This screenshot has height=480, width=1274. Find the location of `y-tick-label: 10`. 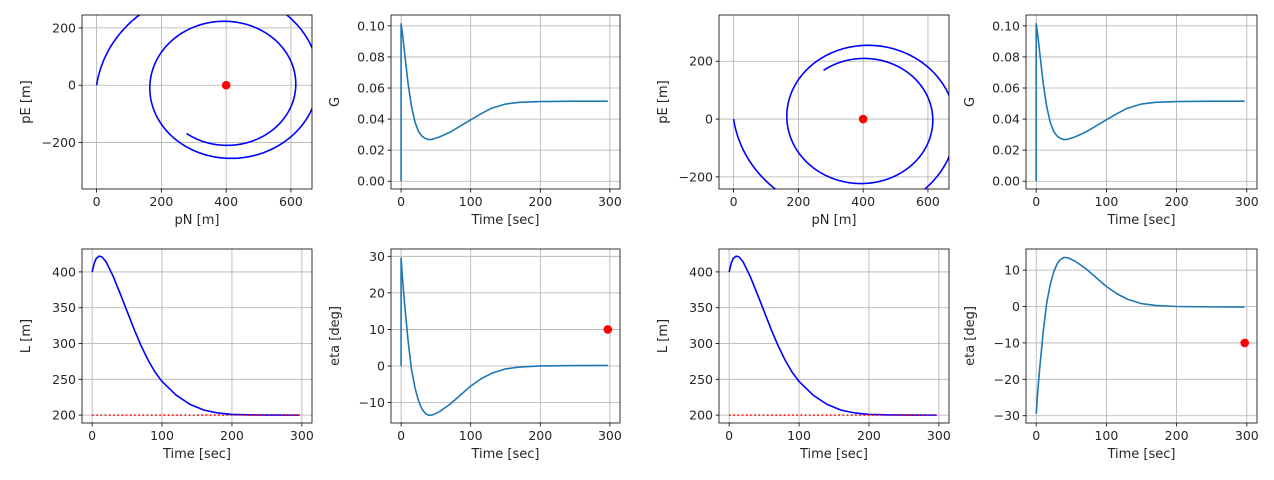

y-tick-label: 10 is located at coordinates (1012, 270).